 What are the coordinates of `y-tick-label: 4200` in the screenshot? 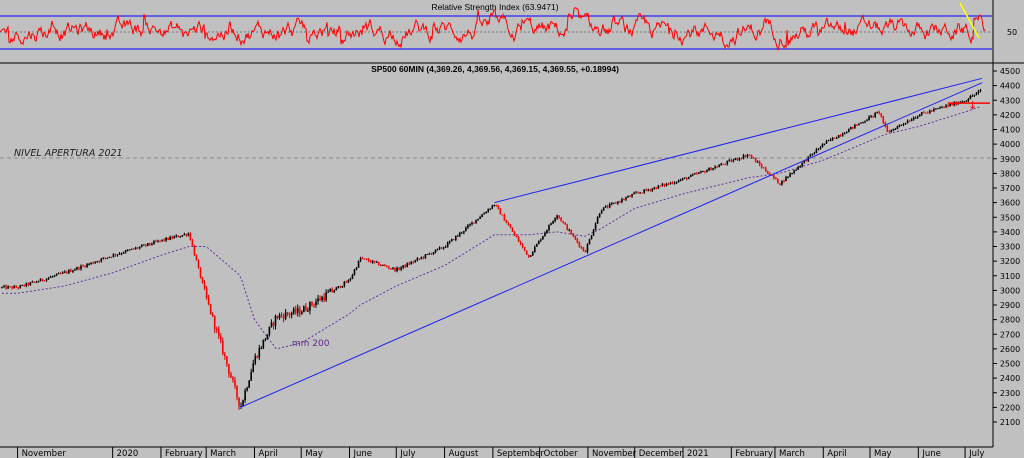 It's located at (1010, 115).